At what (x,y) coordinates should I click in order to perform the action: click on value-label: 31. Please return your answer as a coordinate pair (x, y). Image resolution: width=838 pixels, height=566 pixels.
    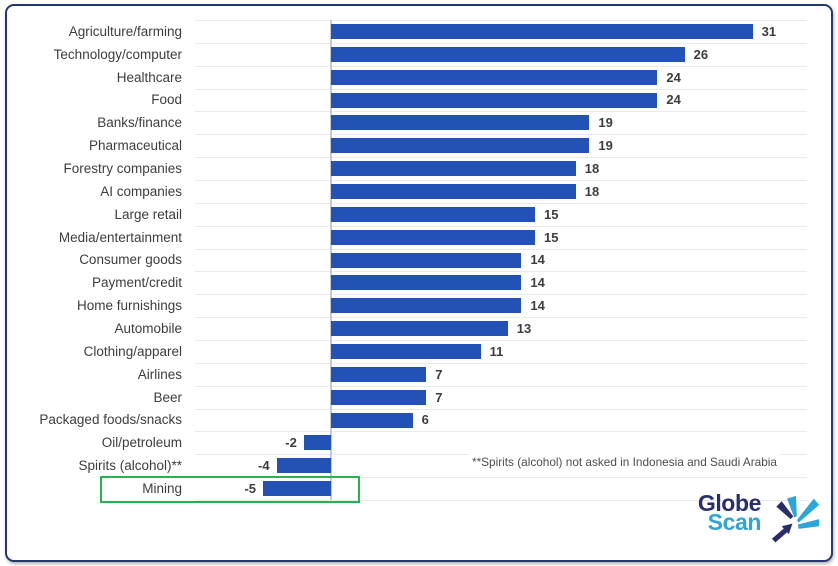
    Looking at the image, I should click on (769, 31).